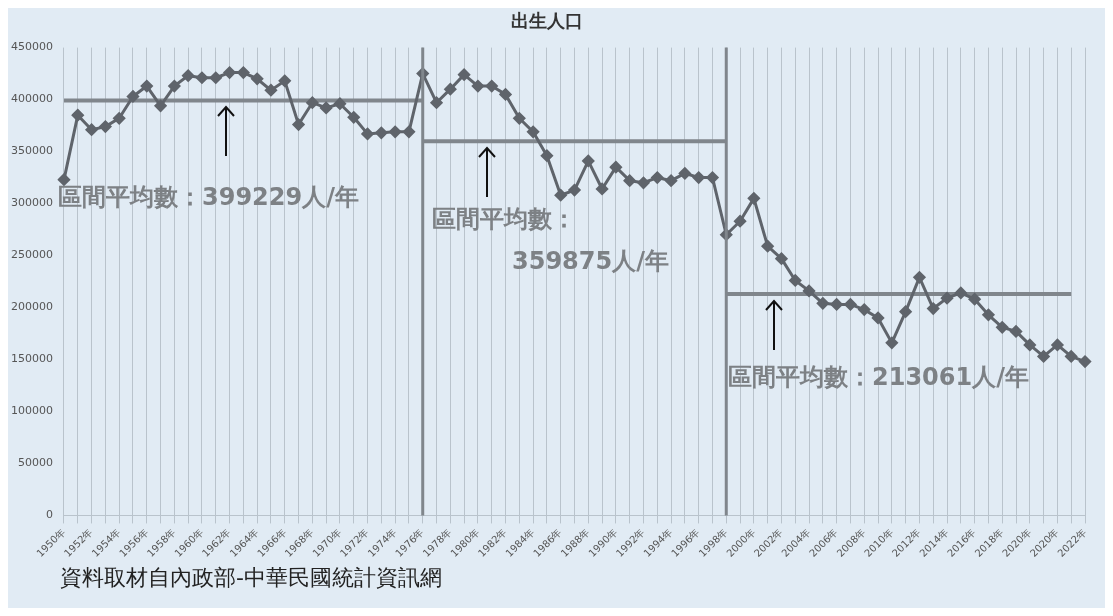 This screenshot has height=616, width=1113. I want to click on y-tick-label: 150000, so click(31, 359).